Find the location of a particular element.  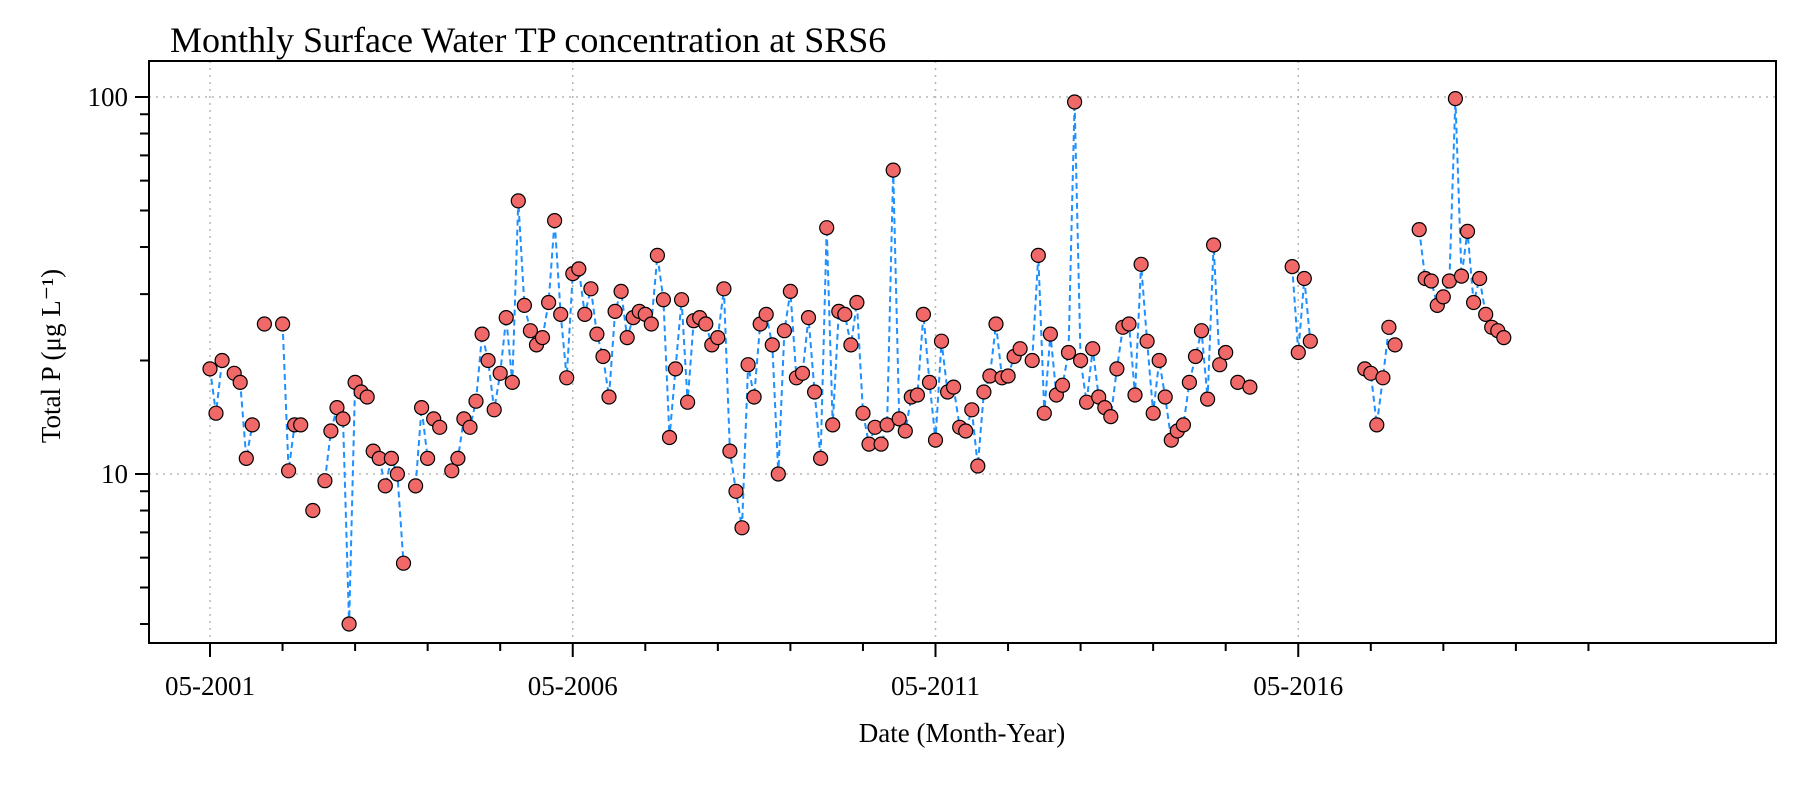

y-tick-label: 100 is located at coordinates (108, 97).